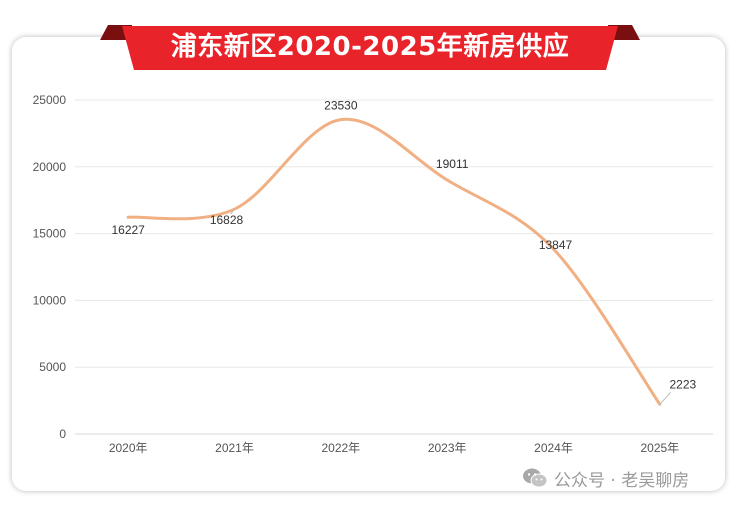  I want to click on data-label: 19011, so click(452, 164).